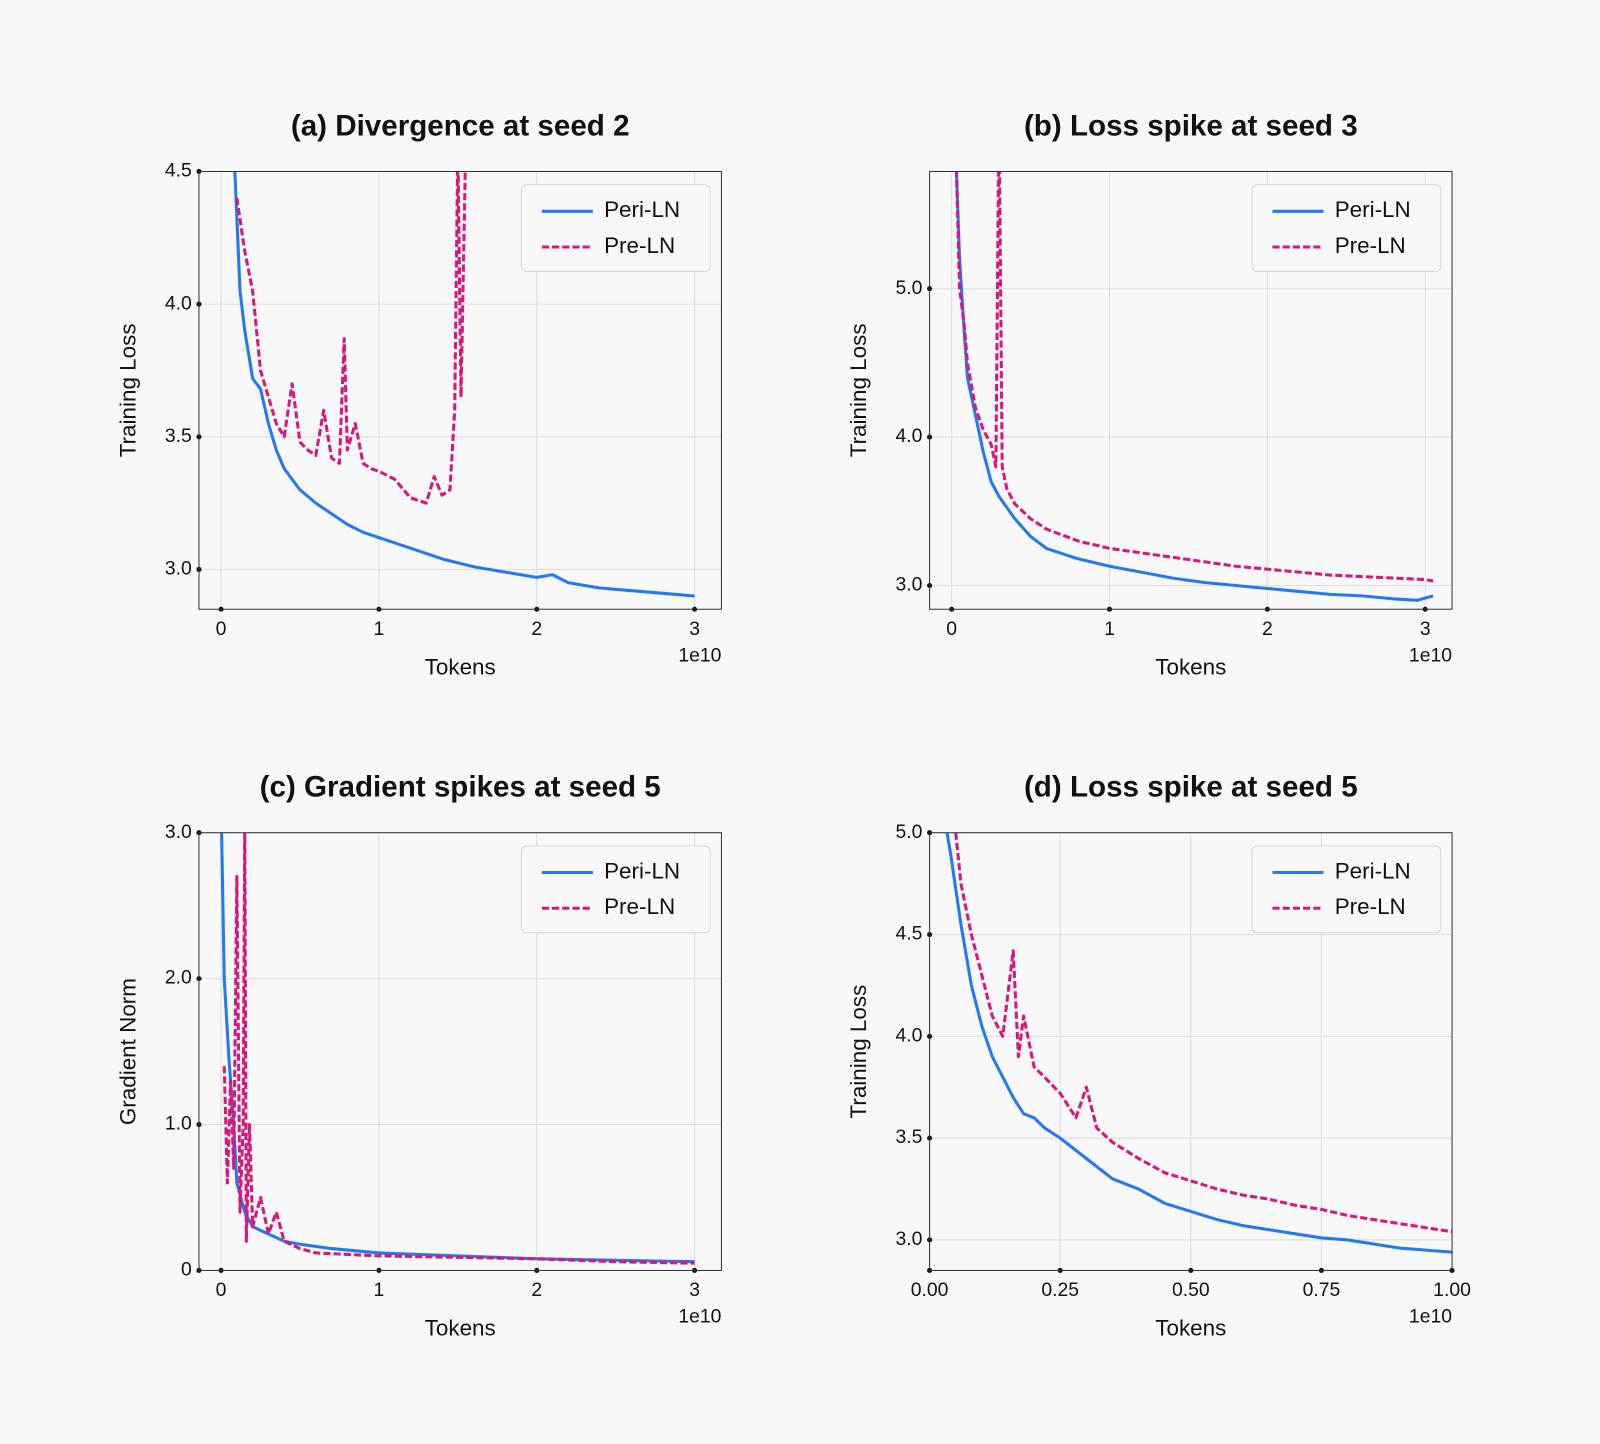  I want to click on y-tick-label: 0, so click(186, 1270).